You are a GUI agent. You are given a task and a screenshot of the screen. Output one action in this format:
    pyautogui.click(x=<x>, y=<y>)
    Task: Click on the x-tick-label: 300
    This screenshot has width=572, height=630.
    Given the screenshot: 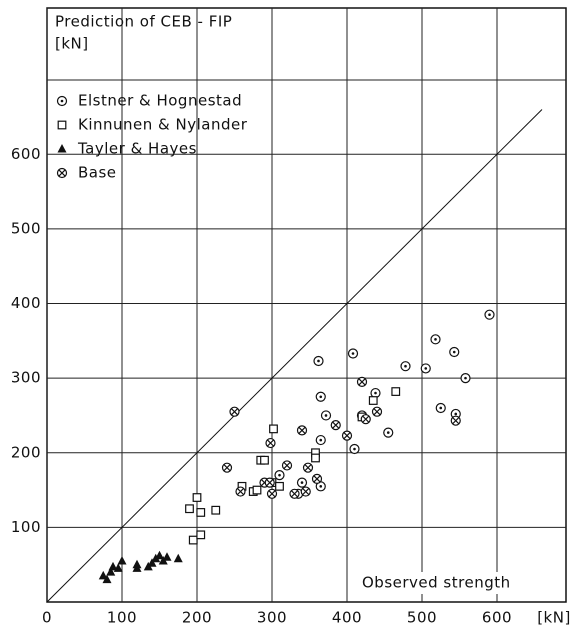 What is the action you would take?
    pyautogui.click(x=272, y=618)
    